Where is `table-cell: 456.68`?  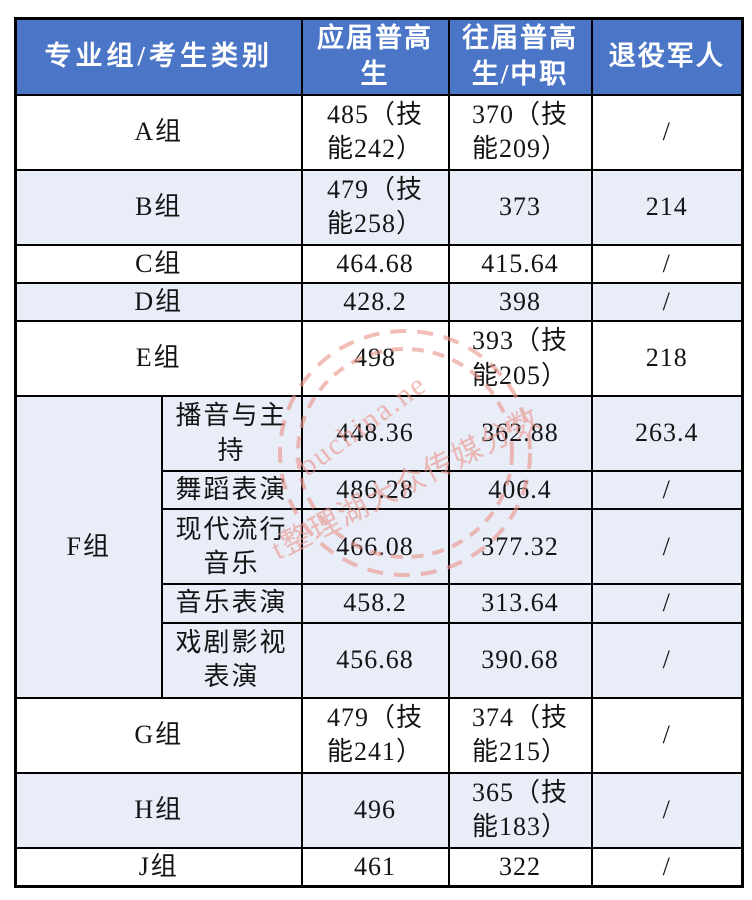 table-cell: 456.68 is located at coordinates (375, 660).